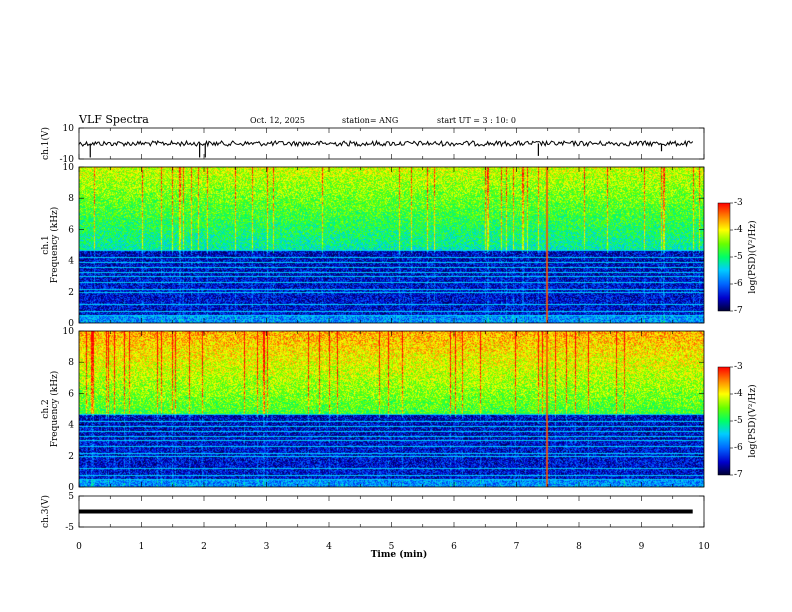 This screenshot has height=612, width=792. Describe the element at coordinates (642, 547) in the screenshot. I see `x-tick-label: 9` at that location.